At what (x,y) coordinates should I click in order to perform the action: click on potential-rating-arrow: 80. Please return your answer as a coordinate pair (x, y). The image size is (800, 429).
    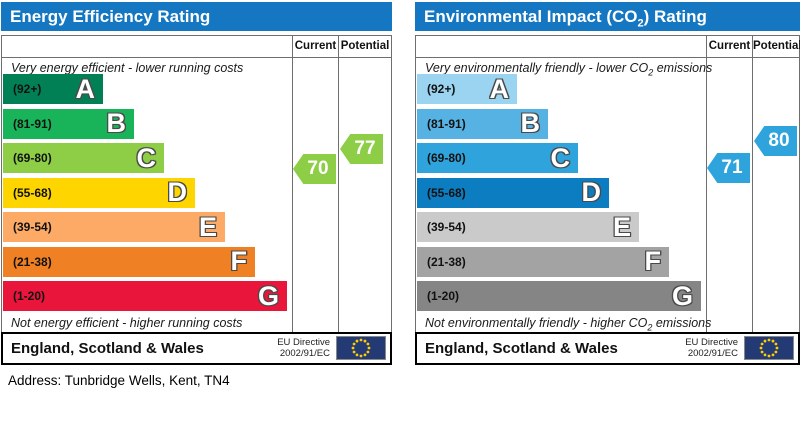
    Looking at the image, I should click on (775, 141).